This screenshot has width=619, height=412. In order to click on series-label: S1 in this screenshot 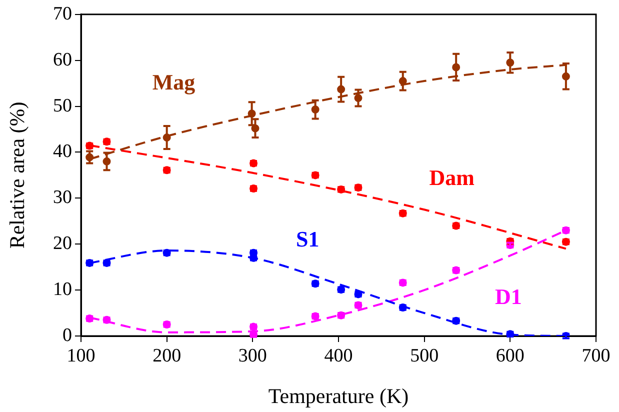, I will do `click(308, 239)`.